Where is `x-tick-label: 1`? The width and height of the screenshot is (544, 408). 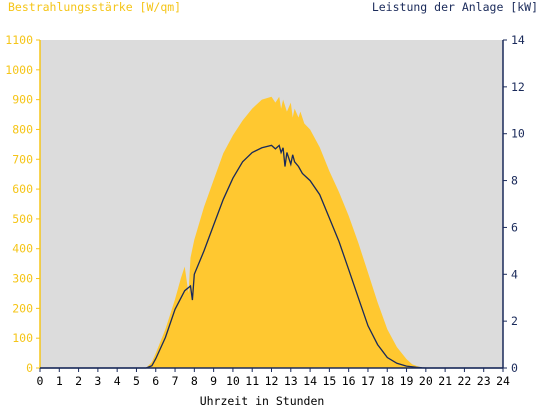 x-tick-label: 1 is located at coordinates (59, 381).